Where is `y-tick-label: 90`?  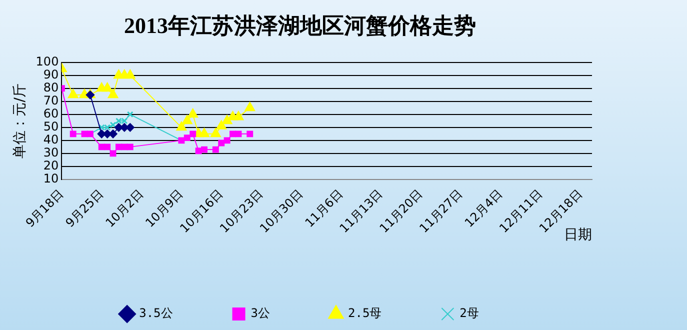
y-tick-label: 90 is located at coordinates (51, 75).